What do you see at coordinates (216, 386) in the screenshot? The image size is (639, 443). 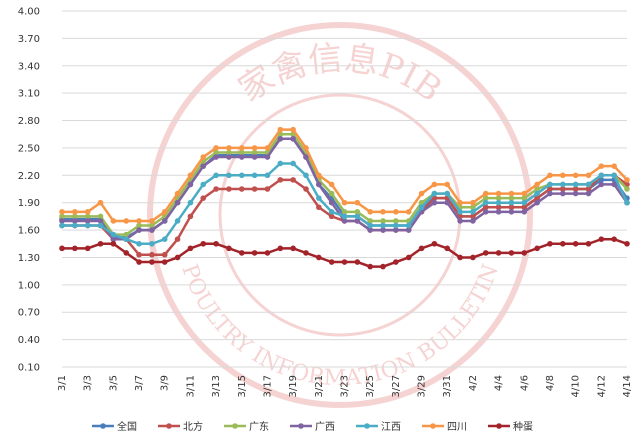 I see `x-tick-label: 3/13` at bounding box center [216, 386].